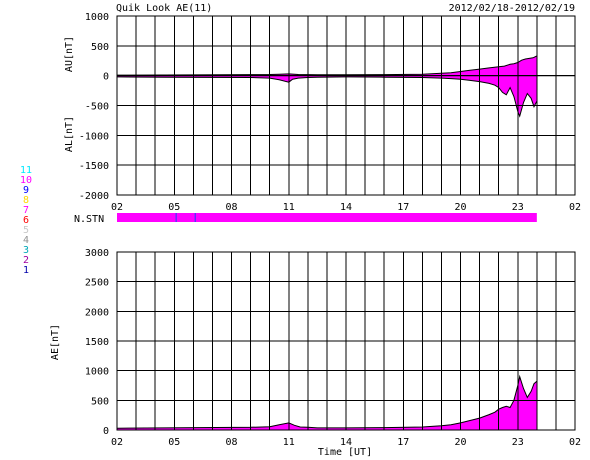  I want to click on y-tick-label: -1500, so click(94, 166).